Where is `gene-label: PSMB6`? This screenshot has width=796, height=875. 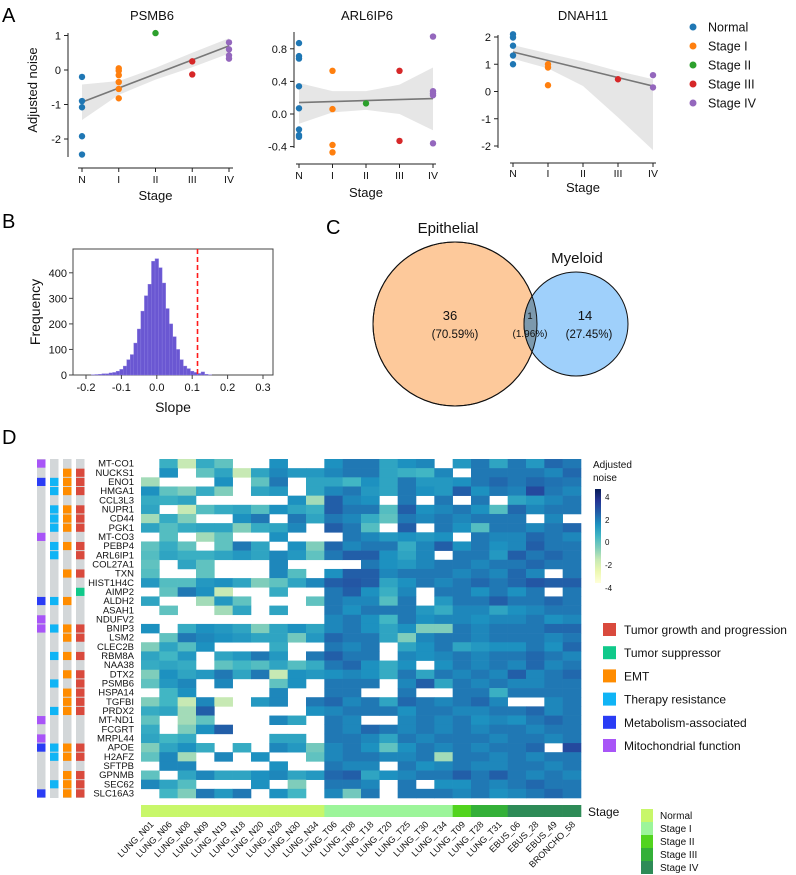 gene-label: PSMB6 is located at coordinates (118, 684).